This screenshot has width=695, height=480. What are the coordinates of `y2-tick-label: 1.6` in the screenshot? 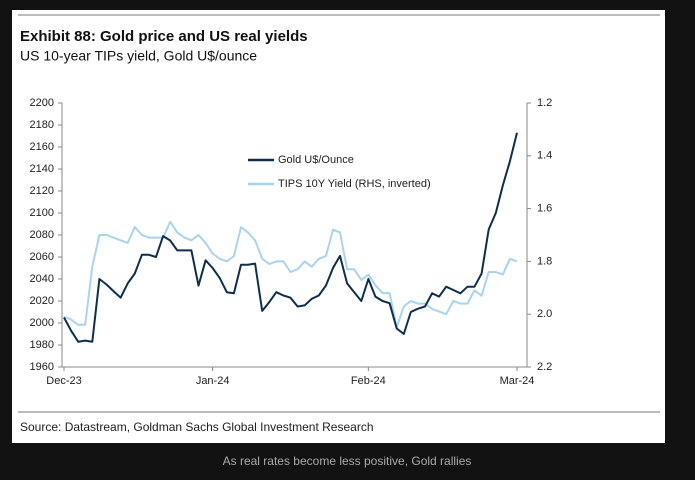 It's located at (544, 209).